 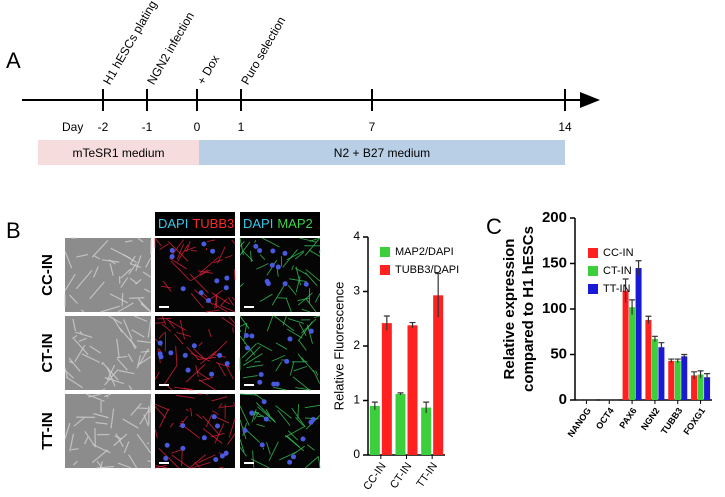 I want to click on stain-name: TUBB3, so click(x=213, y=223).